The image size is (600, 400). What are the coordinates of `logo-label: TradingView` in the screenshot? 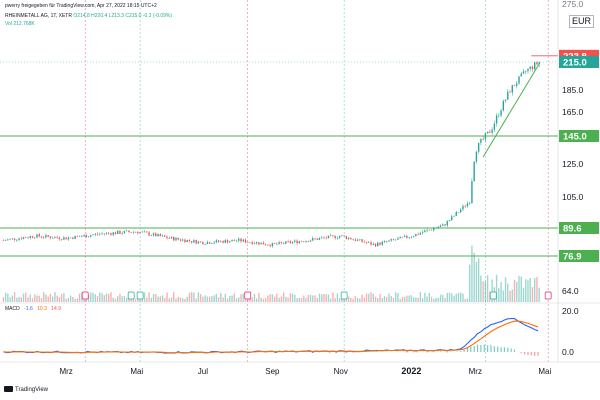 It's located at (32, 390).